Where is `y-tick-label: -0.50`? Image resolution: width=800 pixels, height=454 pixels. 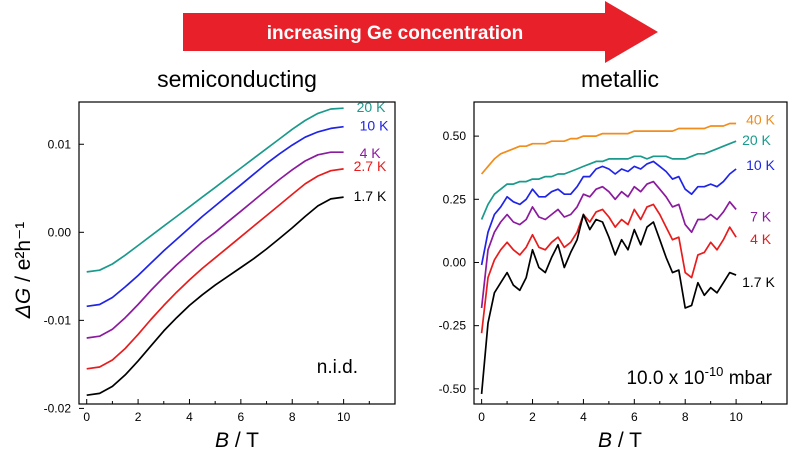 y-tick-label: -0.50 is located at coordinates (453, 389).